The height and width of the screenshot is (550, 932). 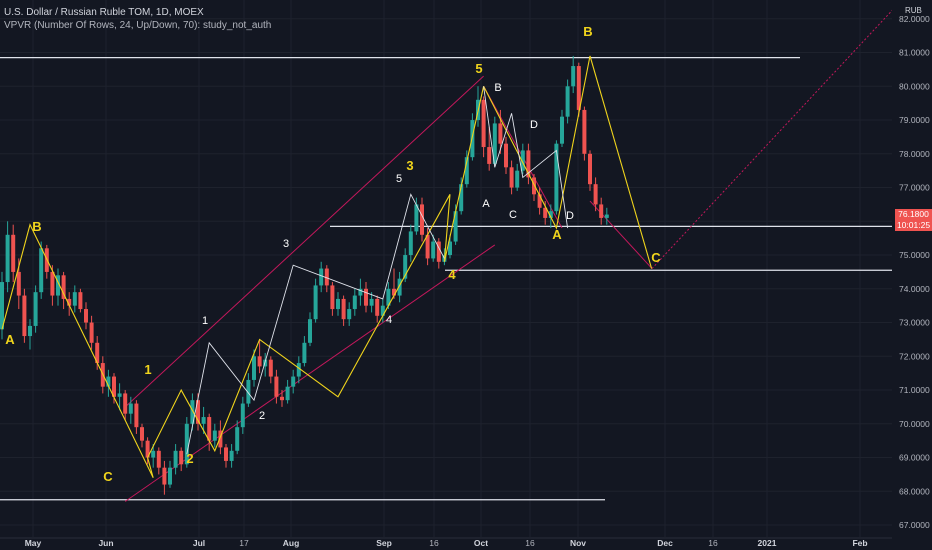 What do you see at coordinates (478, 68) in the screenshot?
I see `wave-label: 5` at bounding box center [478, 68].